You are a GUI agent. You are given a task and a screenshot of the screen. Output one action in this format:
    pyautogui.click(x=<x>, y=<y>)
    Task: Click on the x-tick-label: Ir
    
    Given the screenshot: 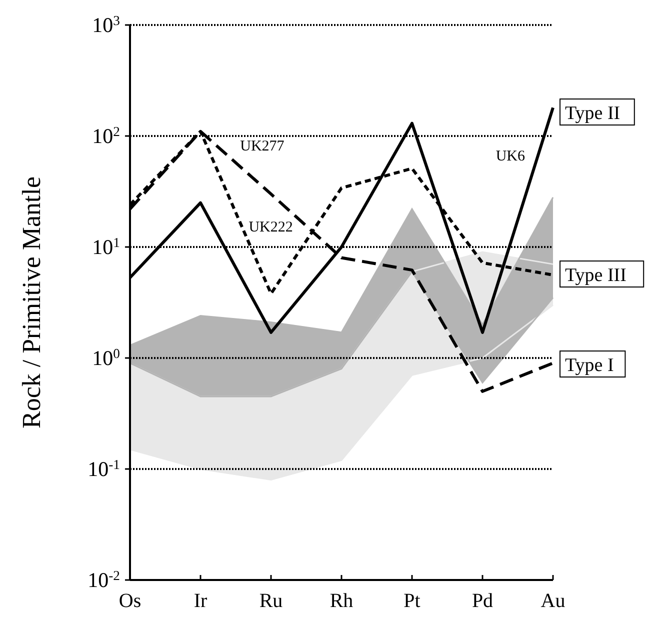 What is the action you would take?
    pyautogui.click(x=201, y=601)
    